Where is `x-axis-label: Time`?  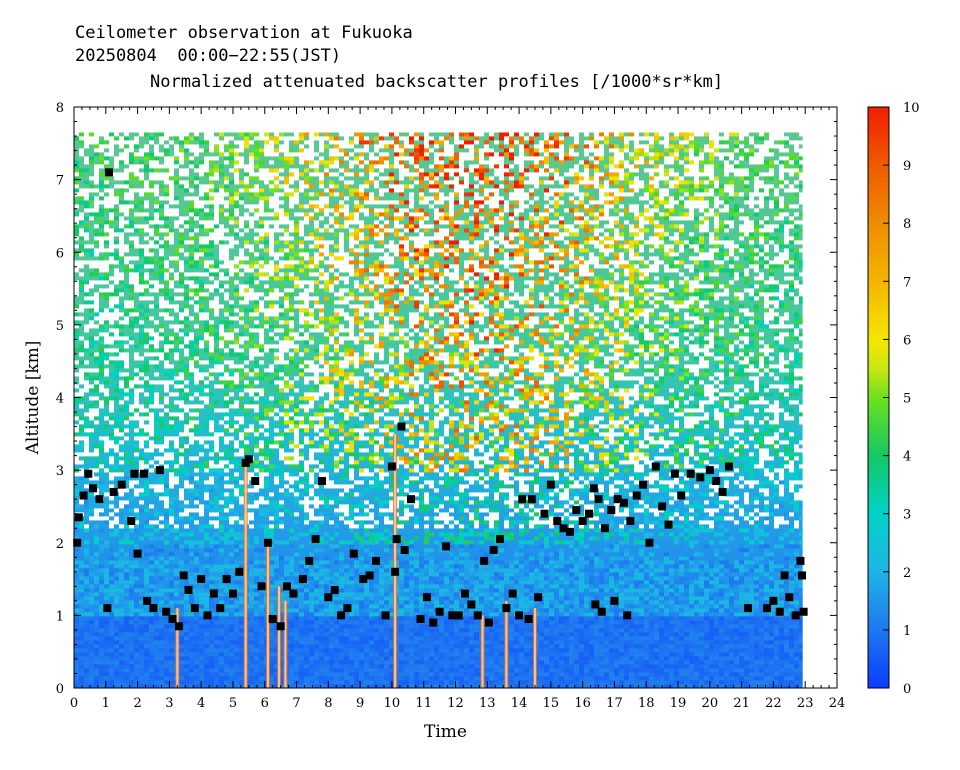
x-axis-label: Time is located at coordinates (445, 732).